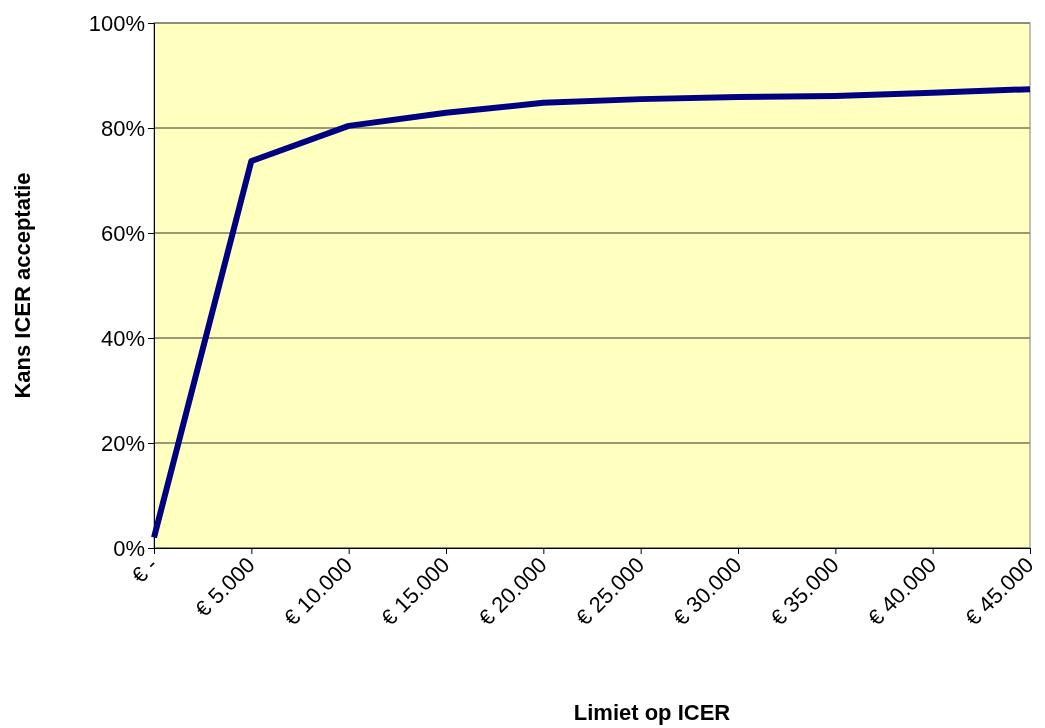 Image resolution: width=1045 pixels, height=728 pixels. Describe the element at coordinates (122, 233) in the screenshot. I see `y-tick-label: 60%` at that location.